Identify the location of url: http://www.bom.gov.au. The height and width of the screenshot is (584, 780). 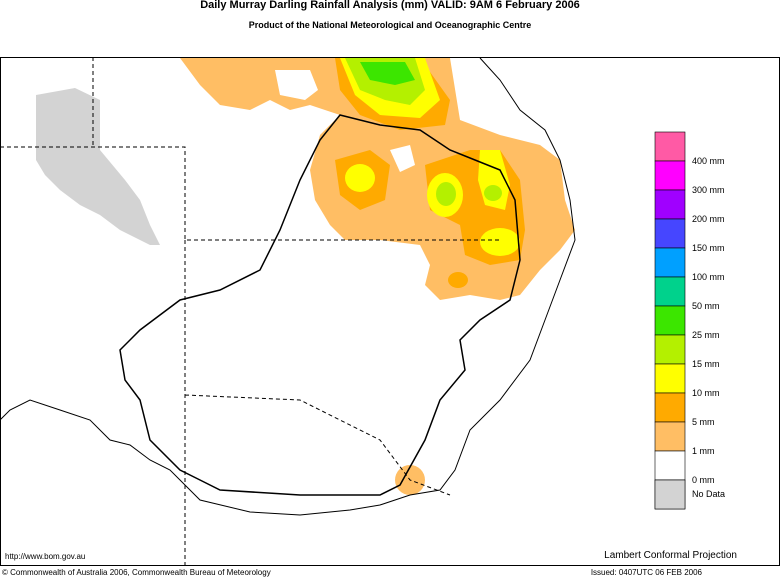
(45, 556).